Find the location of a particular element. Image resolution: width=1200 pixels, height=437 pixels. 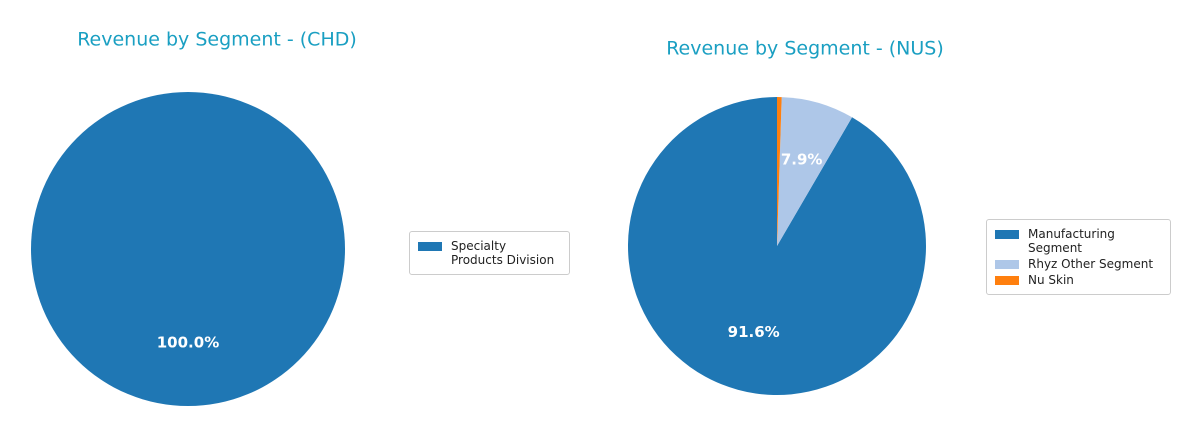

legend-entry: Rhyz Other Segment is located at coordinates (1078, 264).